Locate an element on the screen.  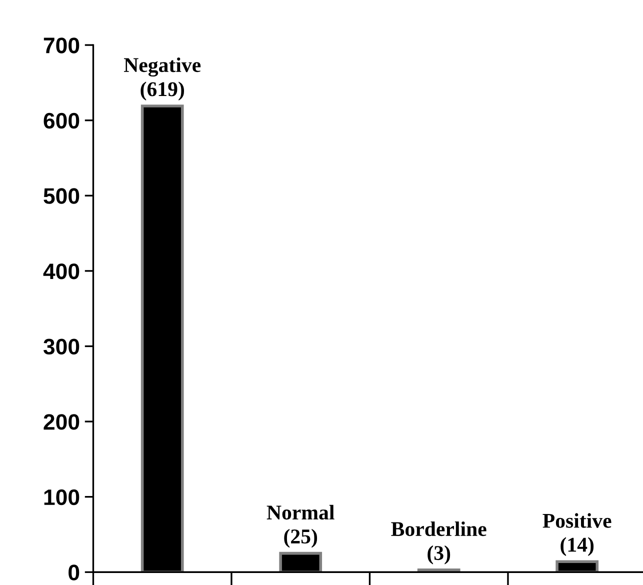
y-tick-label: 200 is located at coordinates (62, 422).